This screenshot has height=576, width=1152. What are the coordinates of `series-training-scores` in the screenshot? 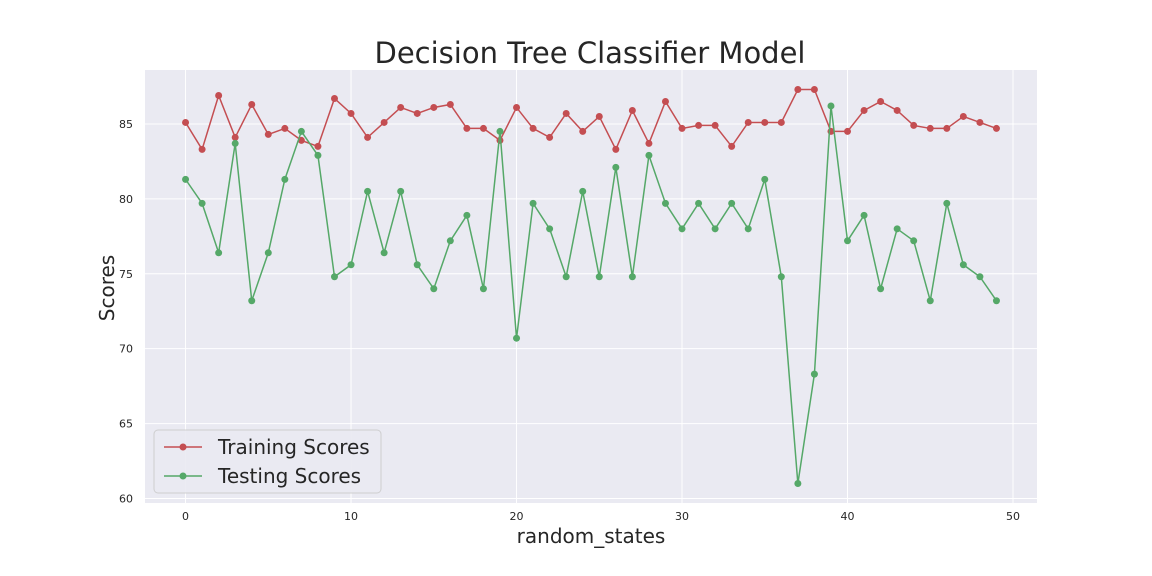 It's located at (591, 119).